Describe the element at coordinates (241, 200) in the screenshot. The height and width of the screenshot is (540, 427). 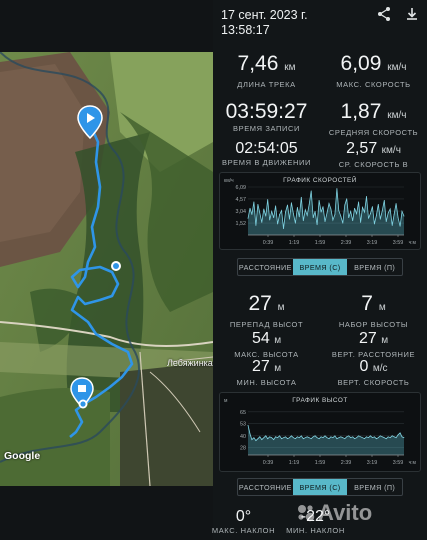
I see `chart-y-tick-label: 4,57` at that location.